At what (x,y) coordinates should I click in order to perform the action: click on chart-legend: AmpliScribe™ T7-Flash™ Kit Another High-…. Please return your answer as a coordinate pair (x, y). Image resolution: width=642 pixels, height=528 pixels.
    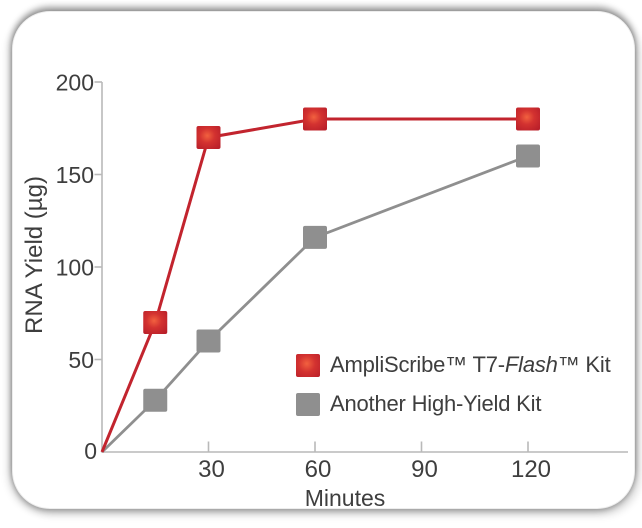
    Looking at the image, I should click on (453, 384).